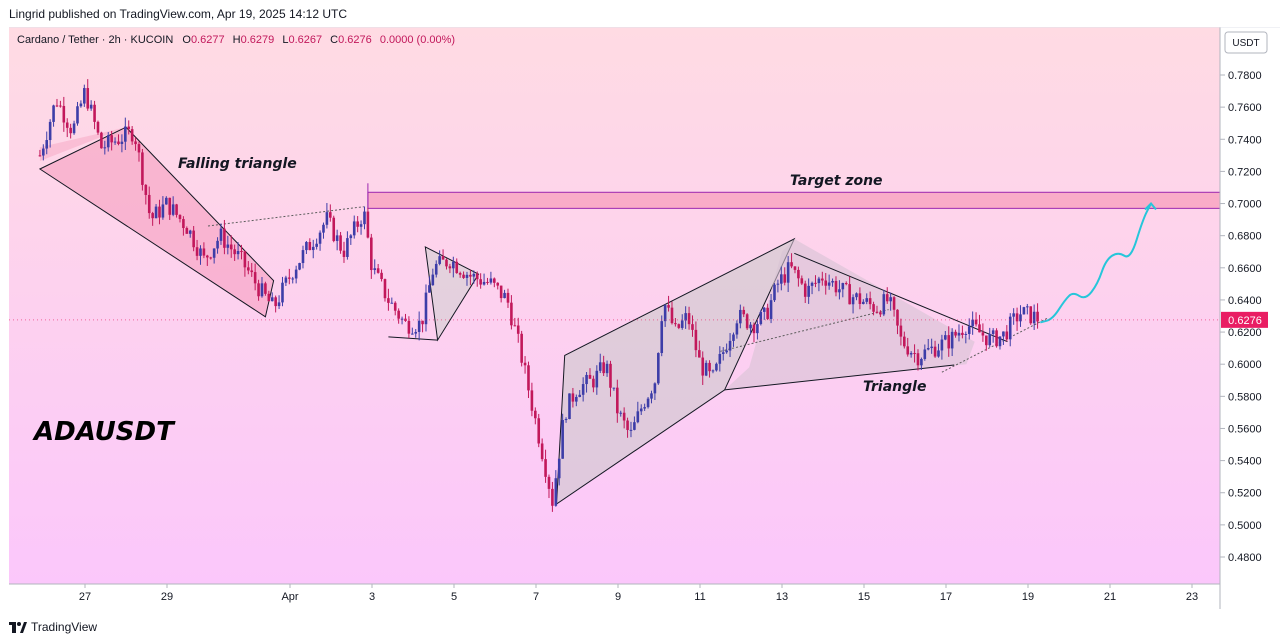 This screenshot has width=1280, height=643. Describe the element at coordinates (258, 40) in the screenshot. I see `legend-high: 0.6279` at that location.